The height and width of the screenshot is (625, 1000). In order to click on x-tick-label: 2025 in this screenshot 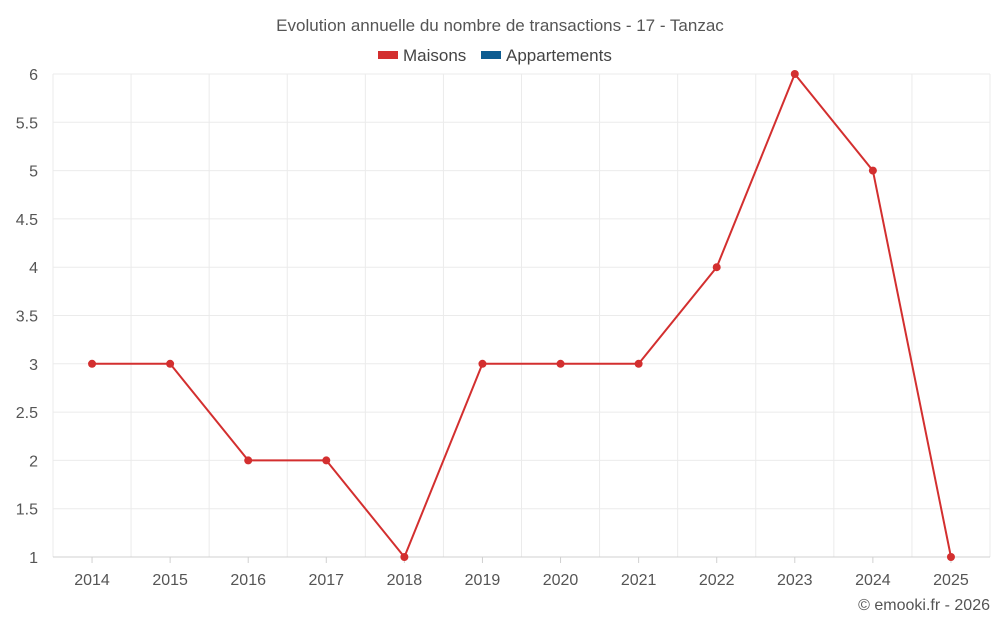, I will do `click(951, 580)`.